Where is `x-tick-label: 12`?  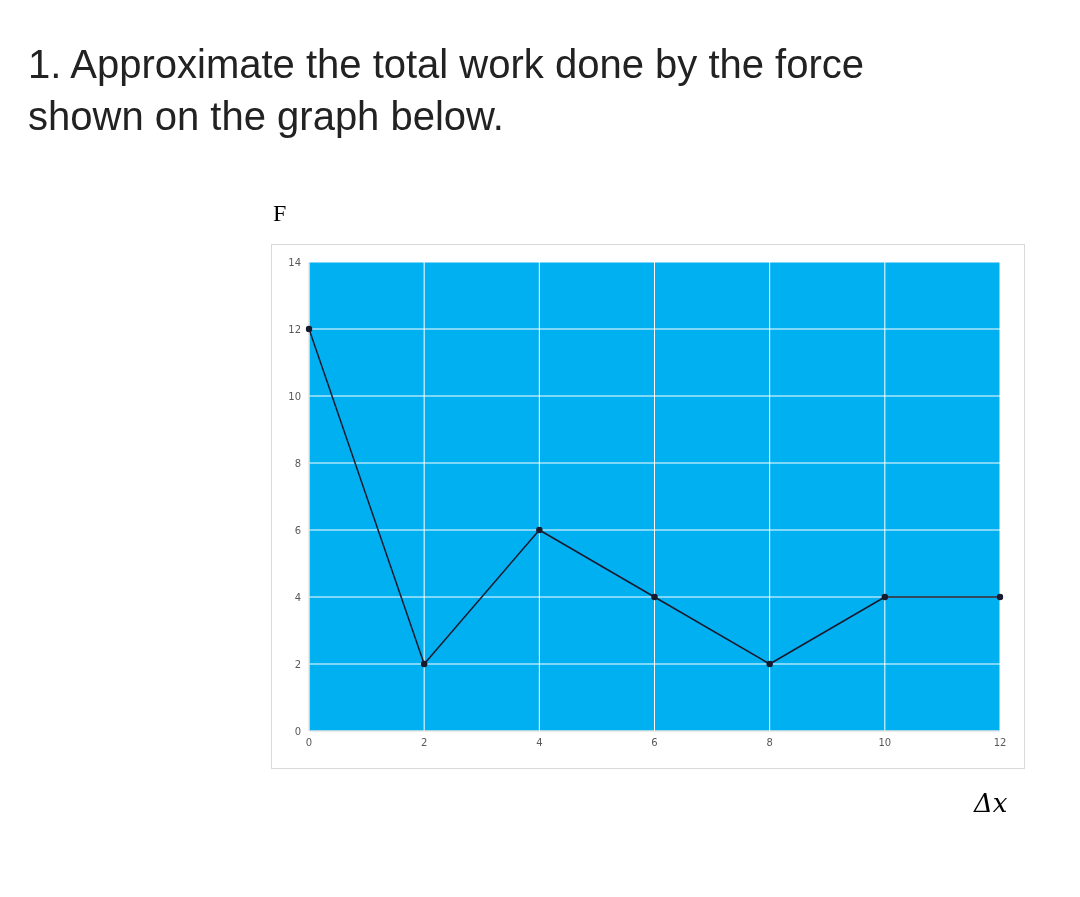
x-tick-label: 12 is located at coordinates (1000, 743).